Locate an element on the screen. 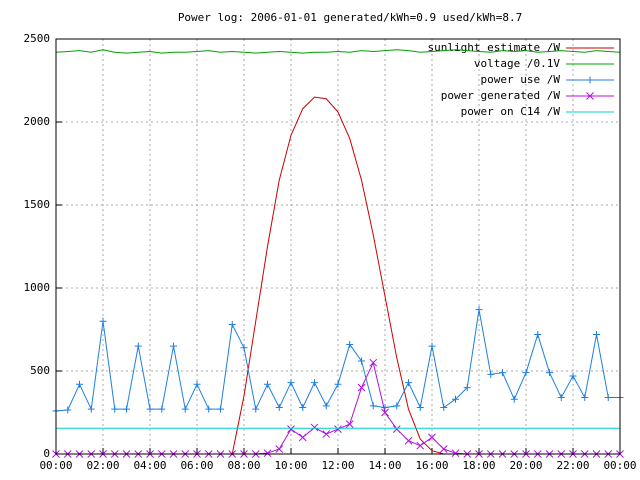 Image resolution: width=640 pixels, height=480 pixels. y-tick-label: 1500 is located at coordinates (37, 204).